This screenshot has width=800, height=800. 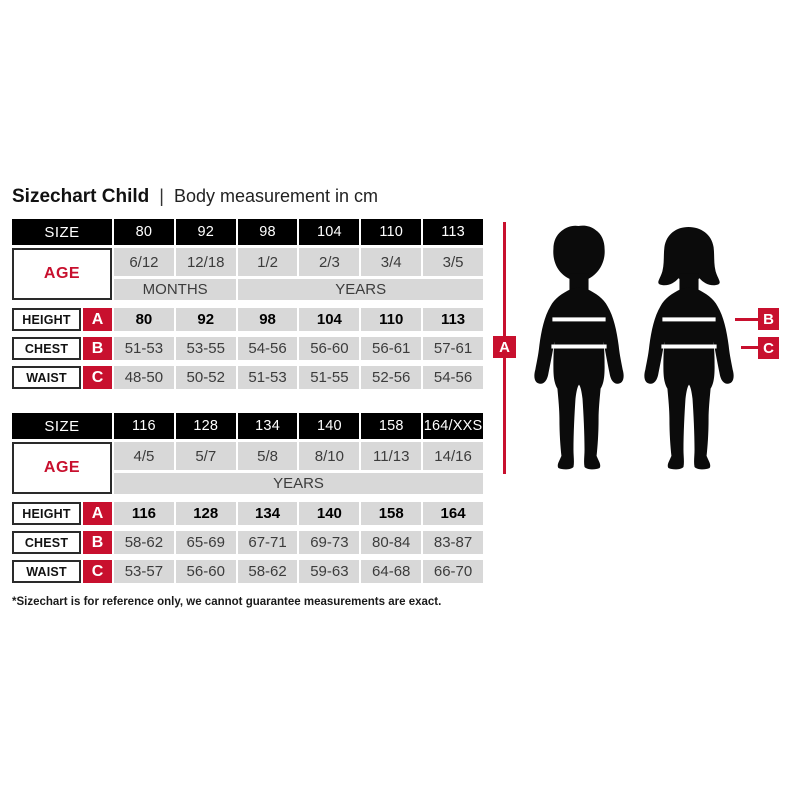 What do you see at coordinates (329, 426) in the screenshot?
I see `size-value: 140` at bounding box center [329, 426].